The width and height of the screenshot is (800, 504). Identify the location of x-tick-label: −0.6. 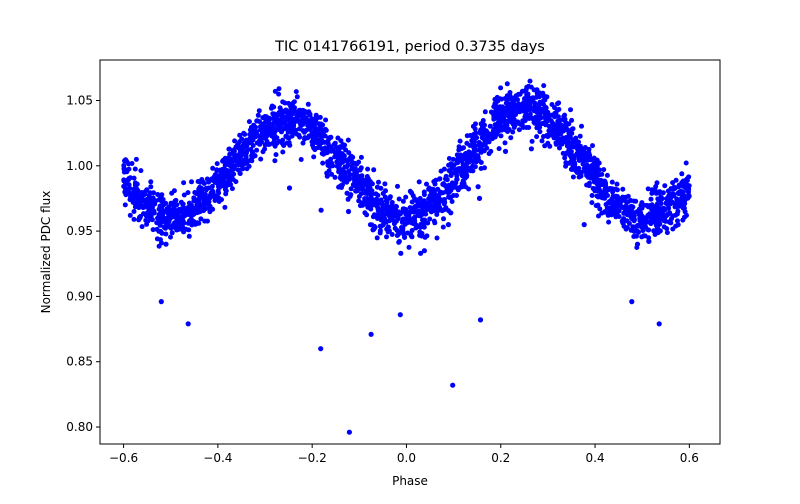
(123, 458).